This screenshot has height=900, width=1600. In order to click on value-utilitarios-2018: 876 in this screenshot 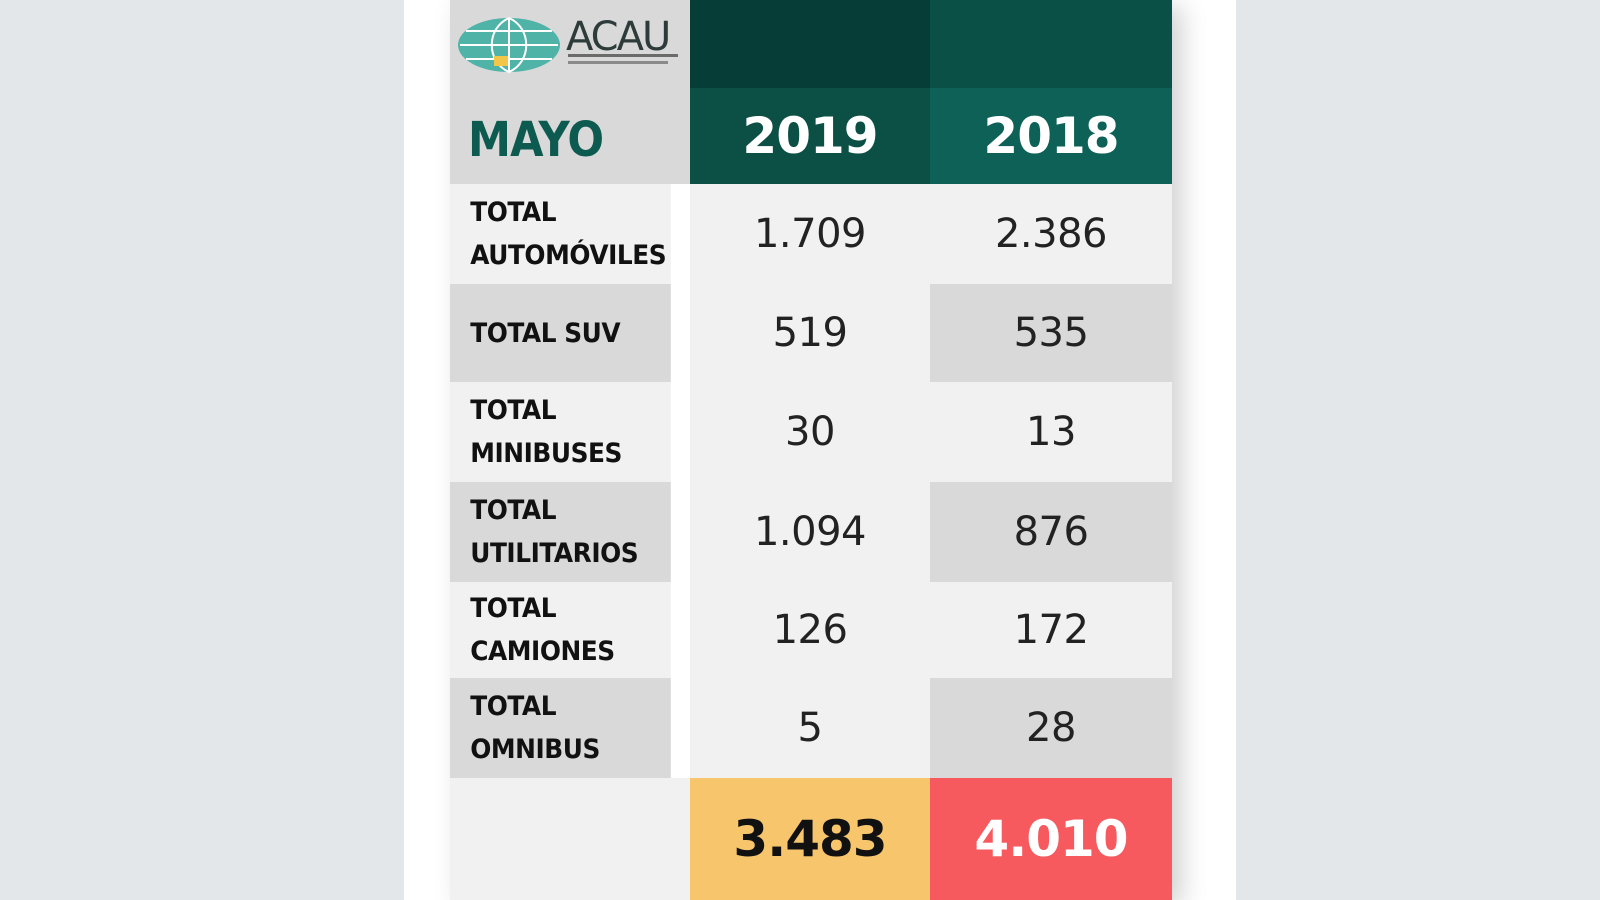, I will do `click(1051, 532)`.